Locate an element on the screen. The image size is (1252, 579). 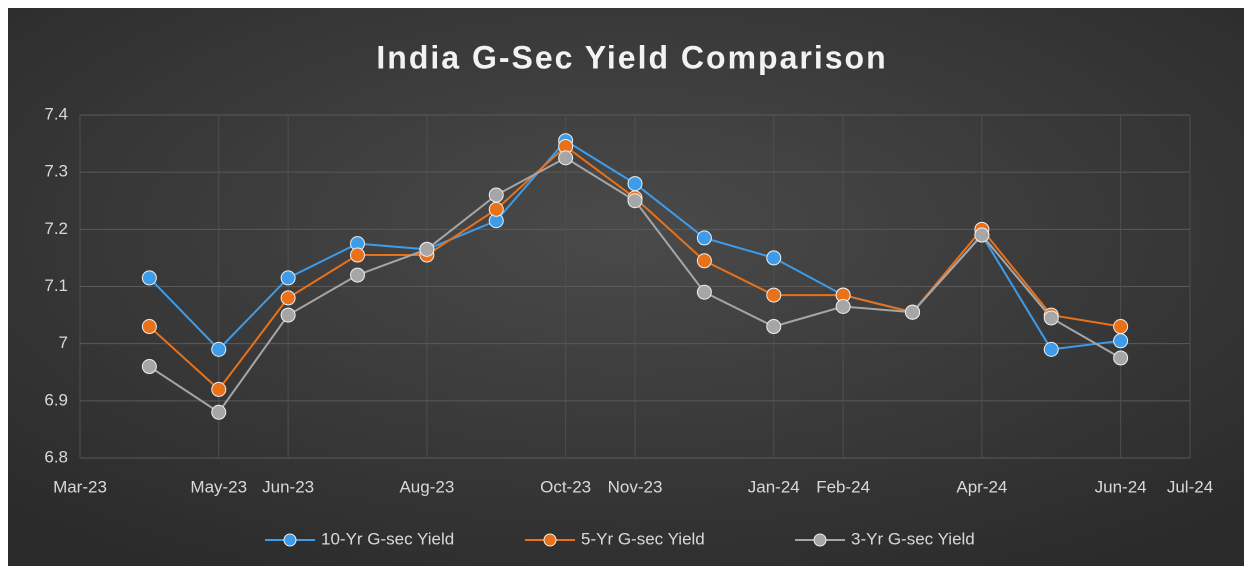
x-tick-label: Jun-23 is located at coordinates (288, 486).